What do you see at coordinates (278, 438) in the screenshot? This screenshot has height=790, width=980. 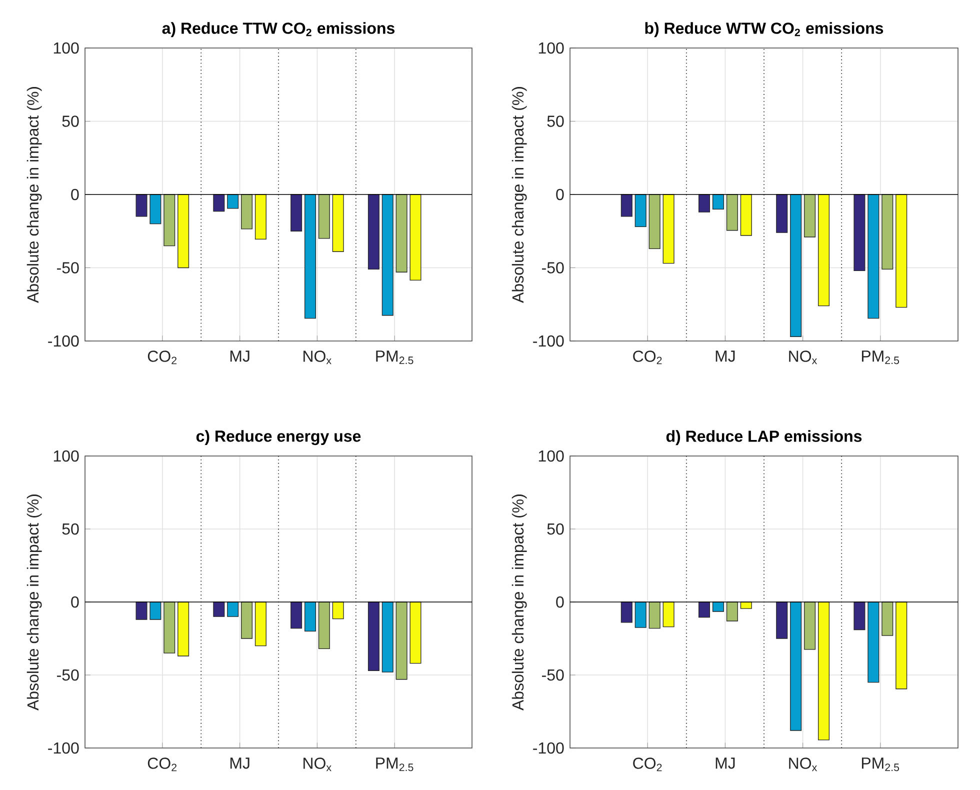 I see `chart-title: c) Reduce energy use` at bounding box center [278, 438].